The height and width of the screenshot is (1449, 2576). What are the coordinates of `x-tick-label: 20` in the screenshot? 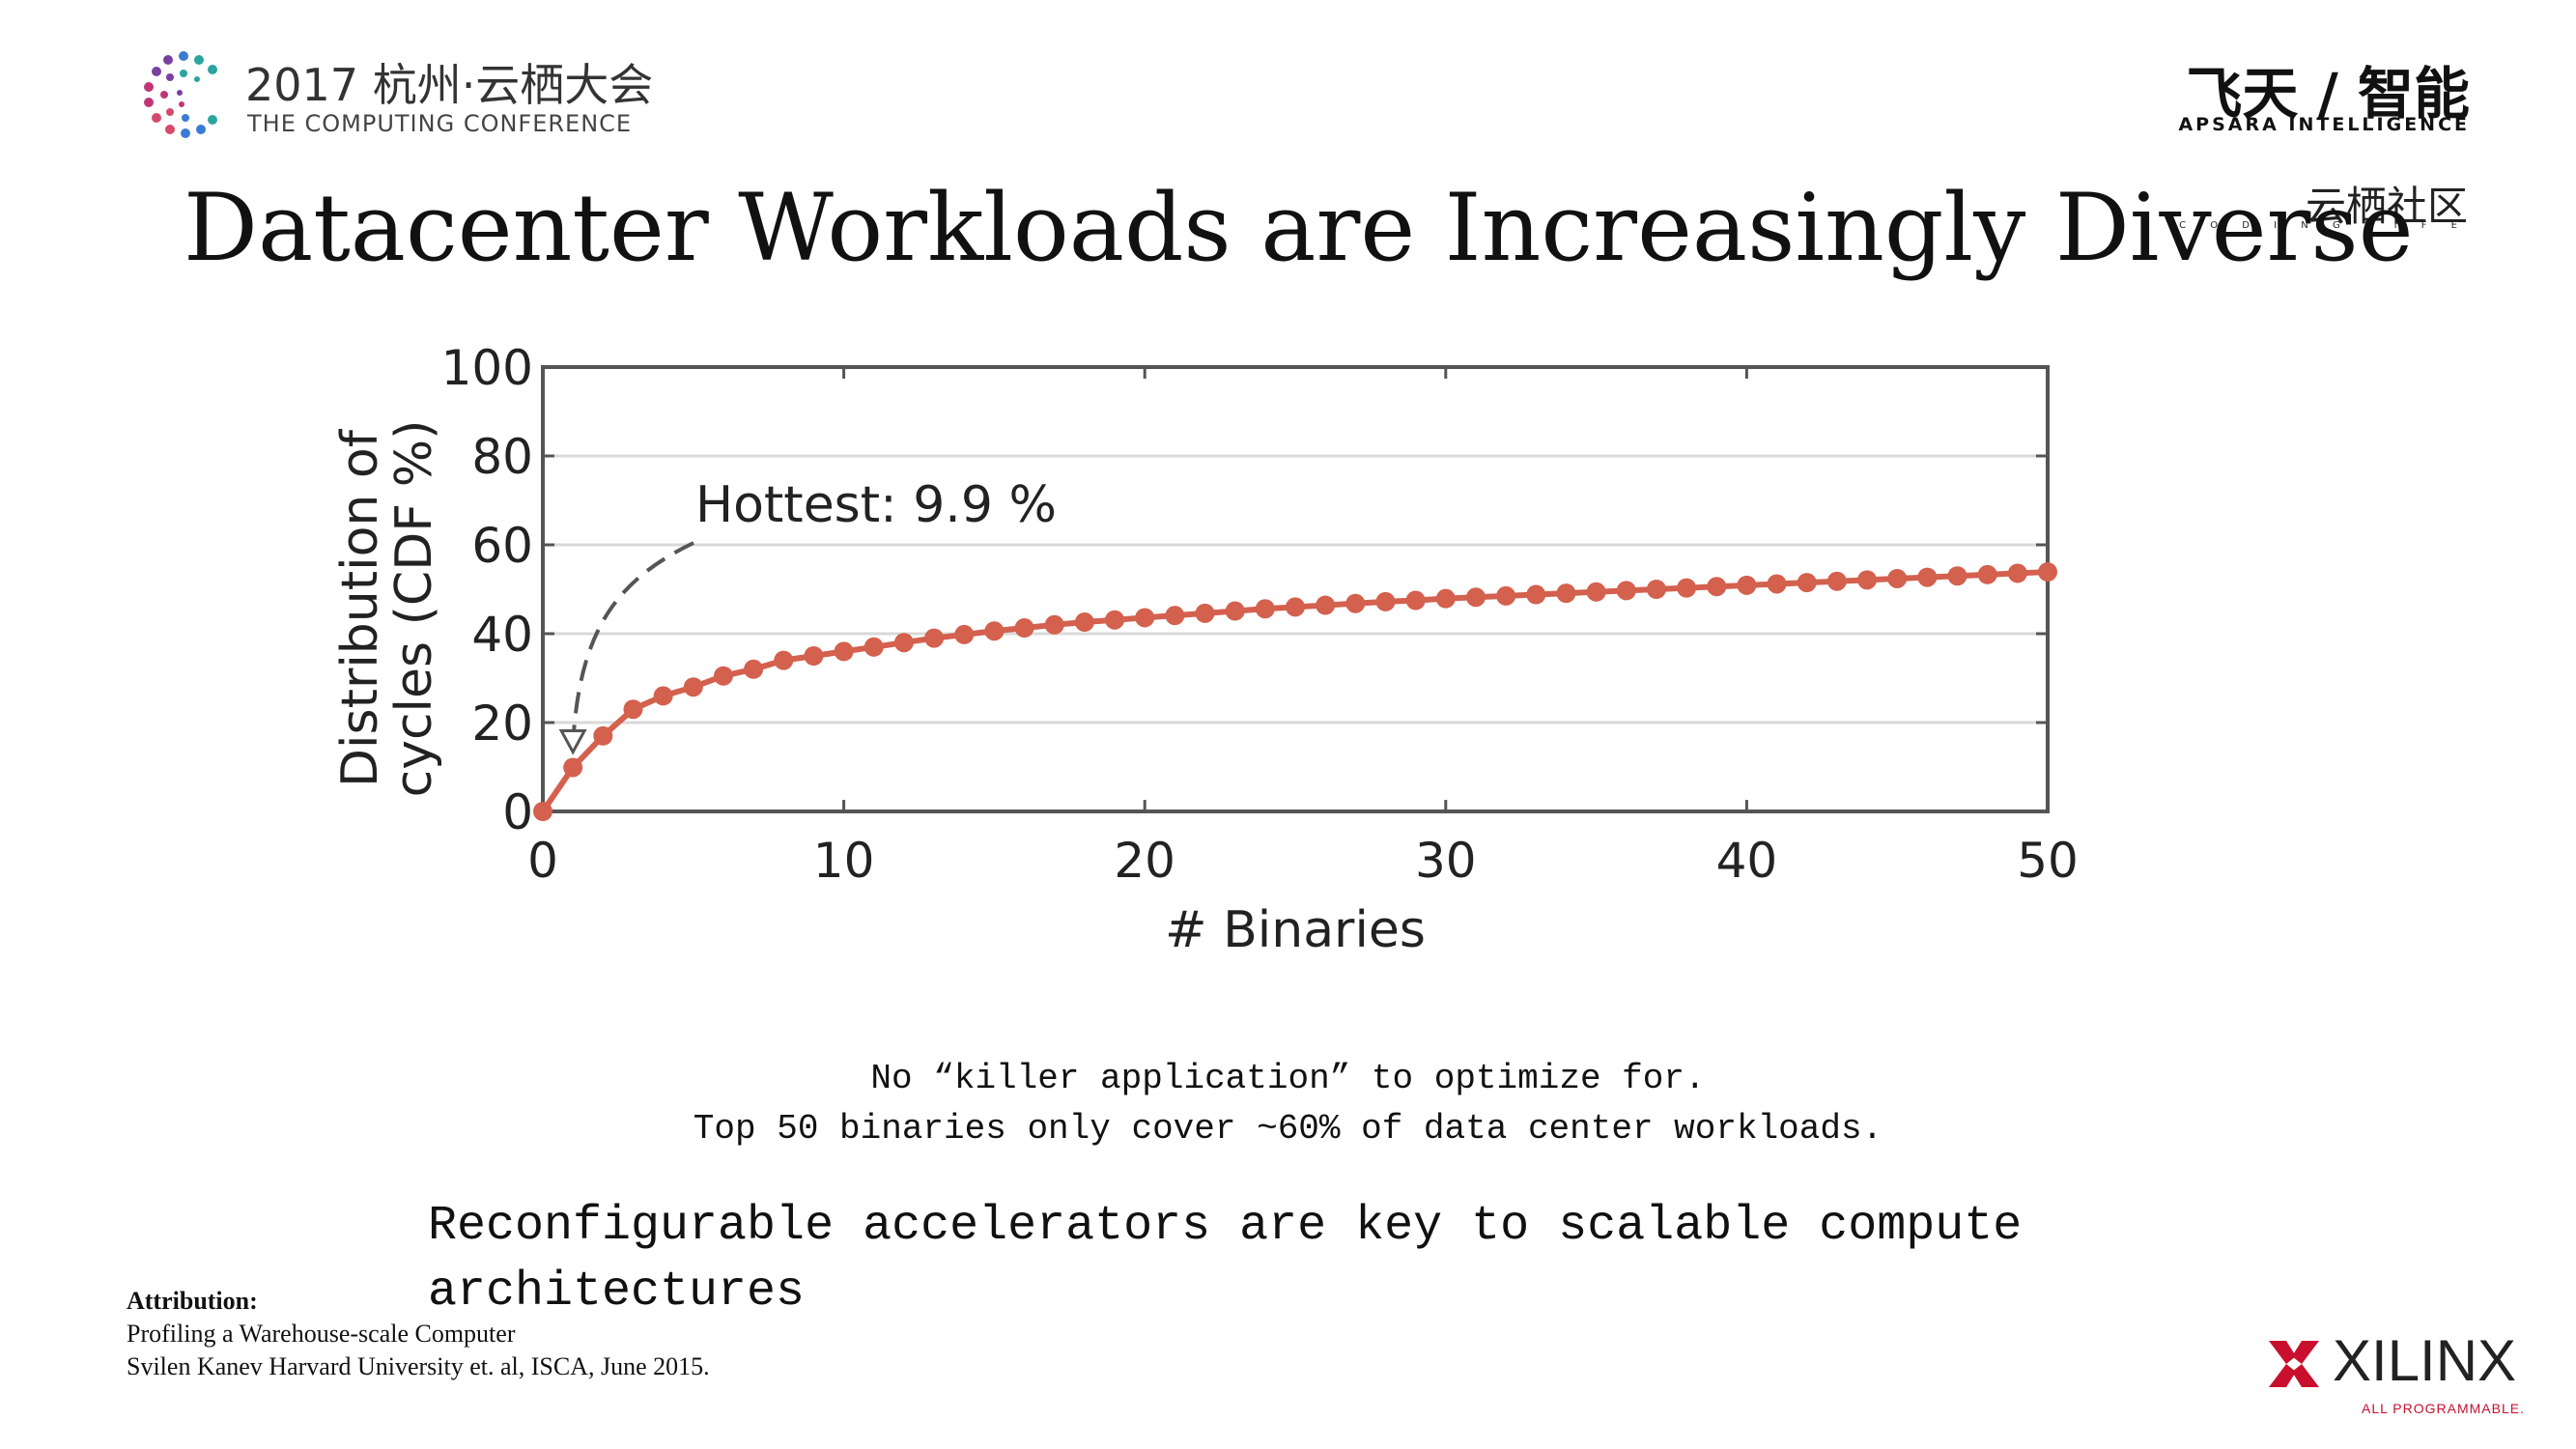 It's located at (1144, 861).